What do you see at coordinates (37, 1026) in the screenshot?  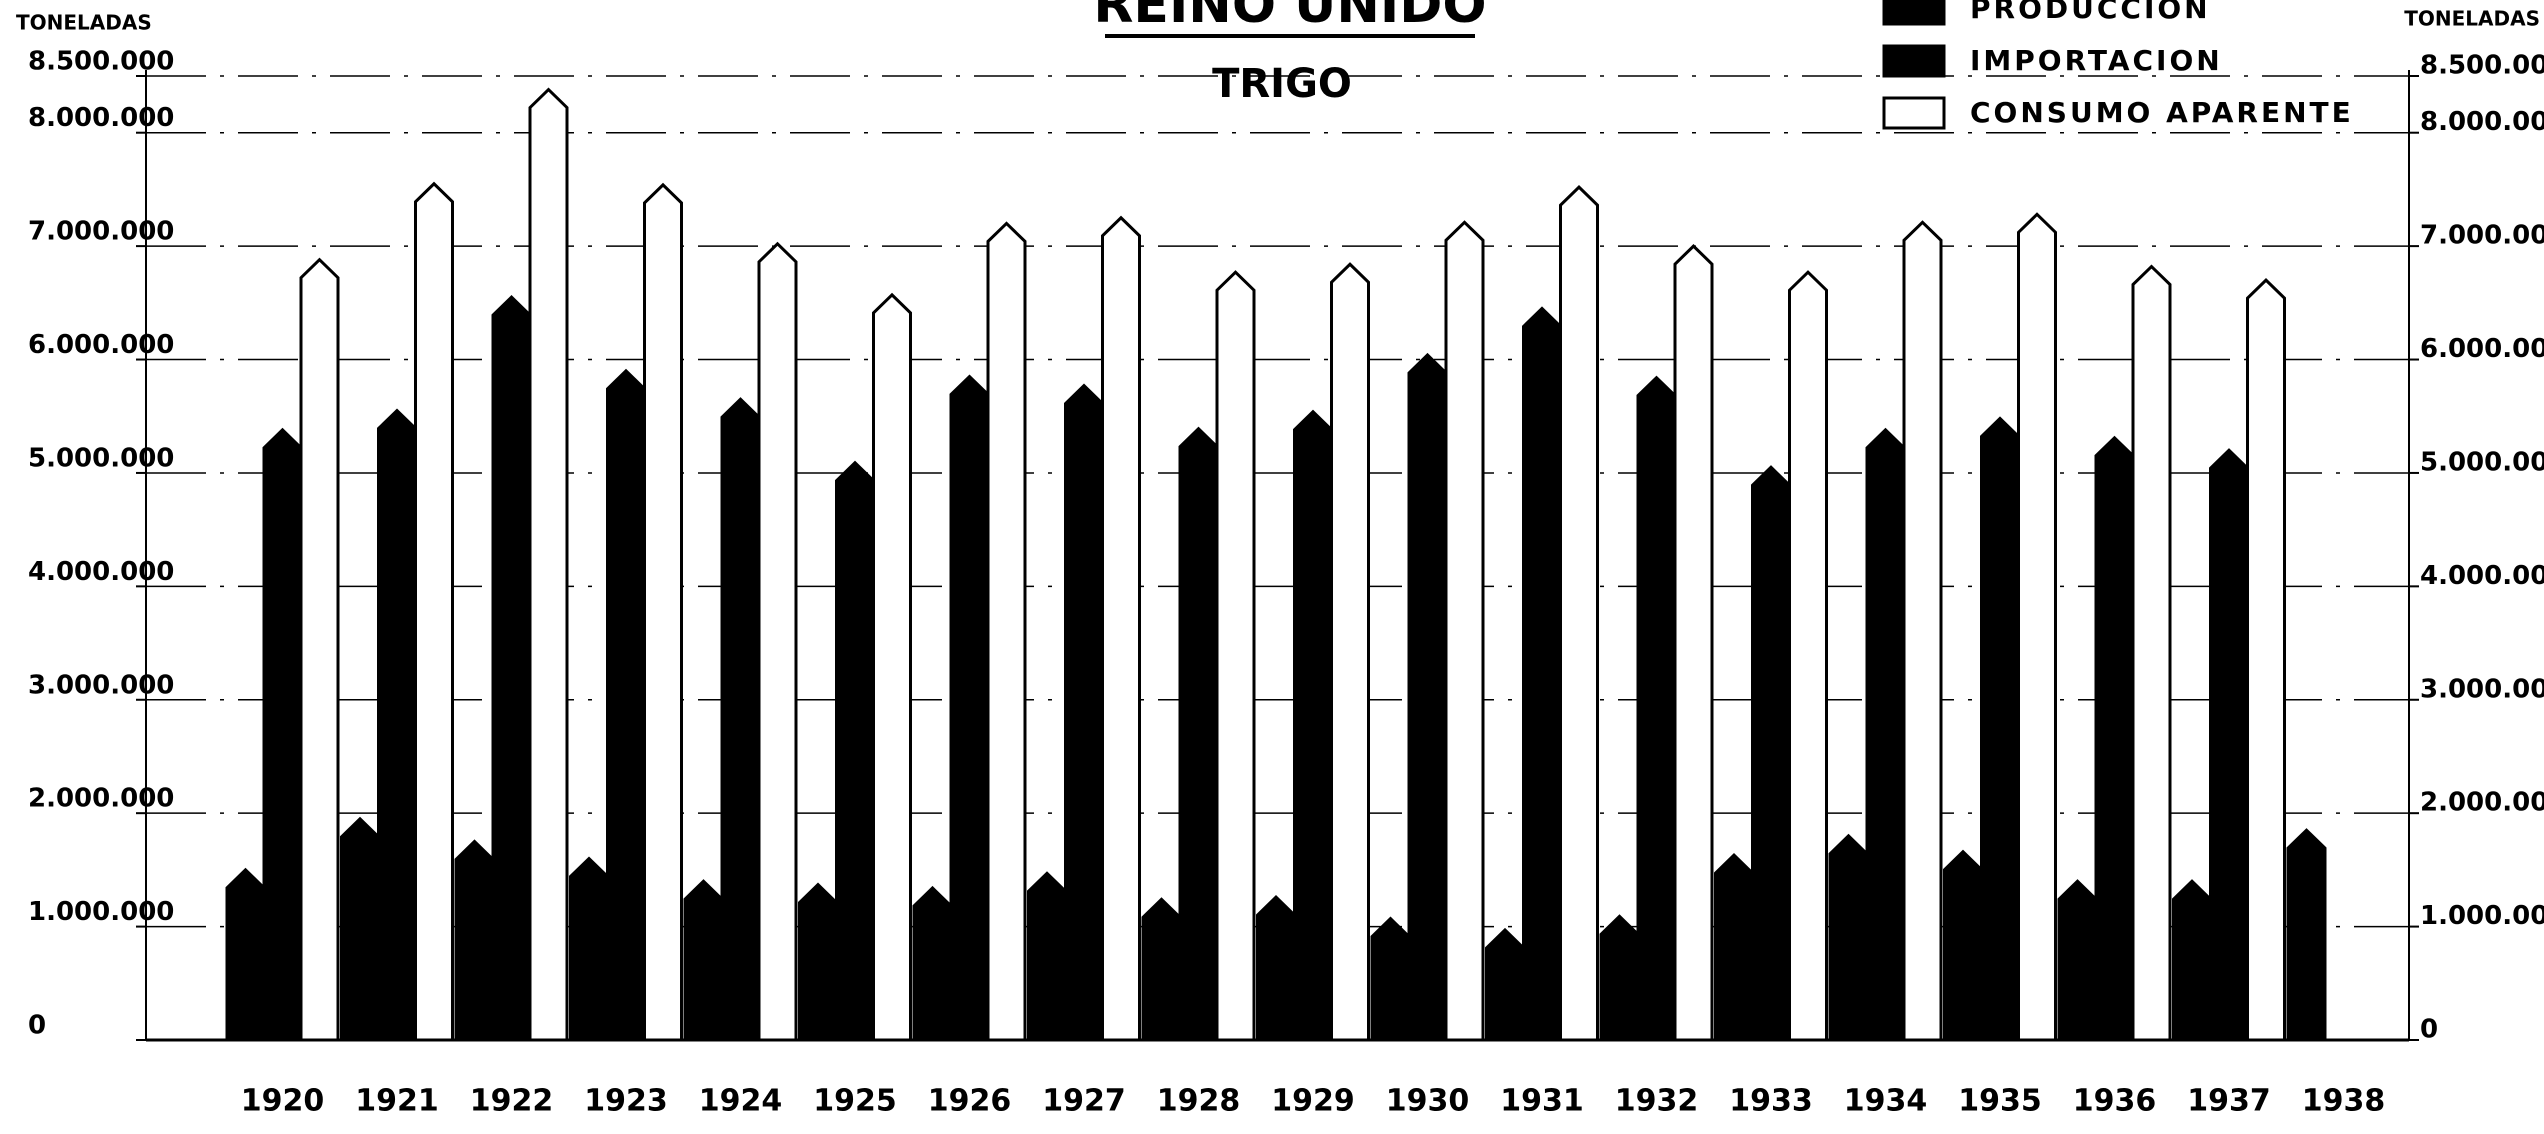 I see `y-tick-label: 0` at bounding box center [37, 1026].